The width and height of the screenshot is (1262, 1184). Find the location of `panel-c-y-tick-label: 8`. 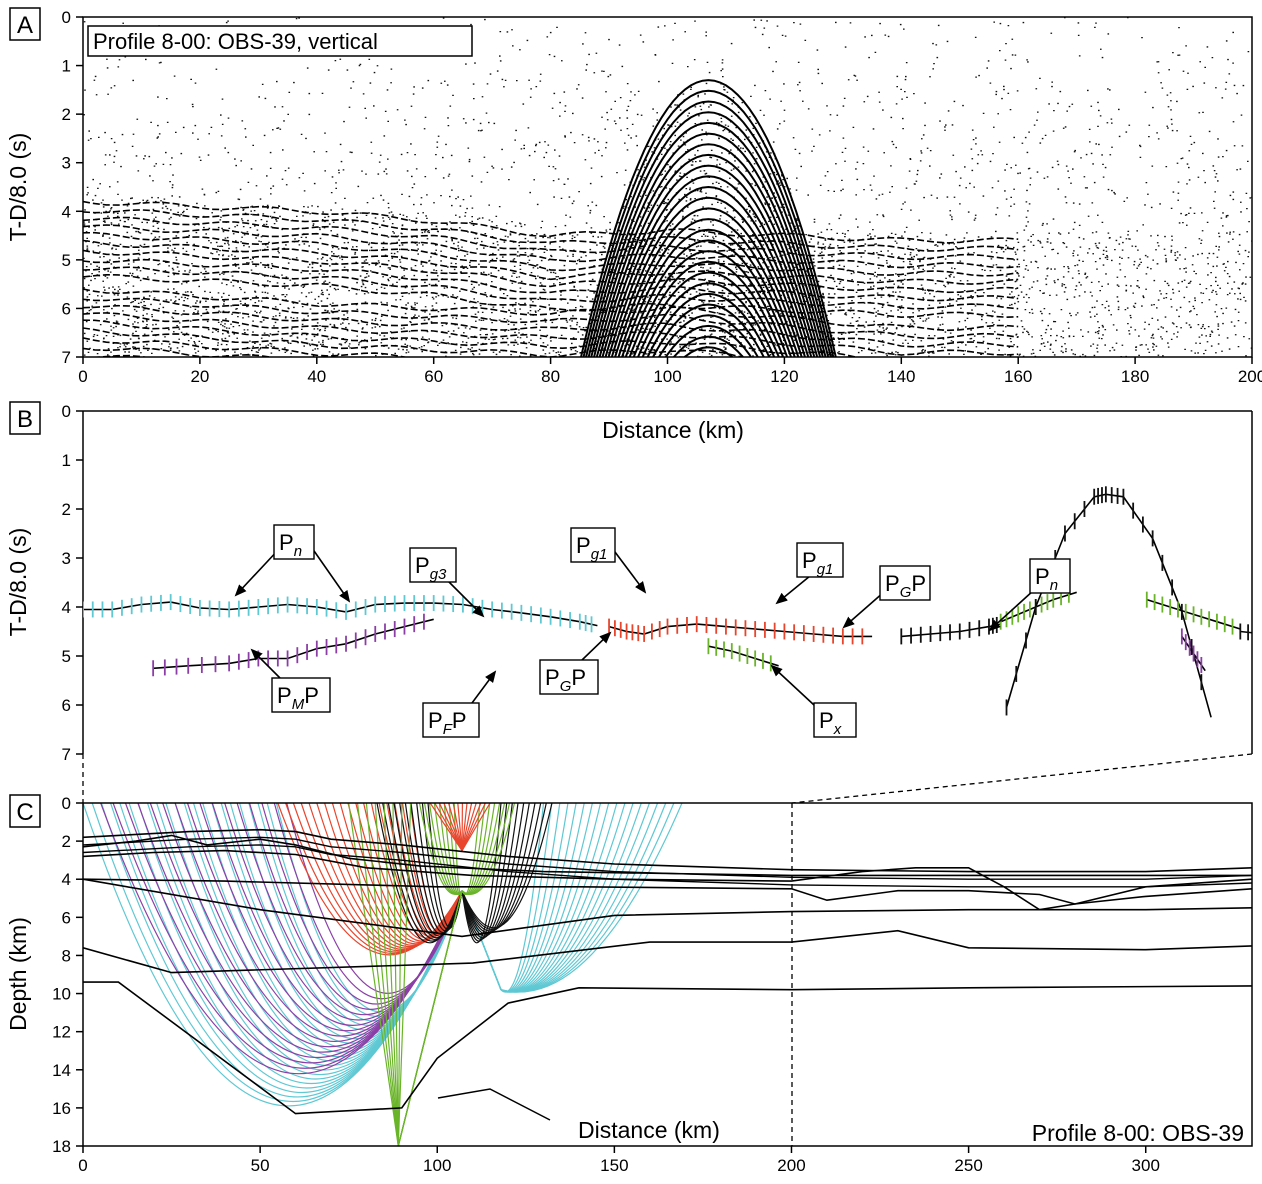

panel-c-y-tick-label: 8 is located at coordinates (66, 955).